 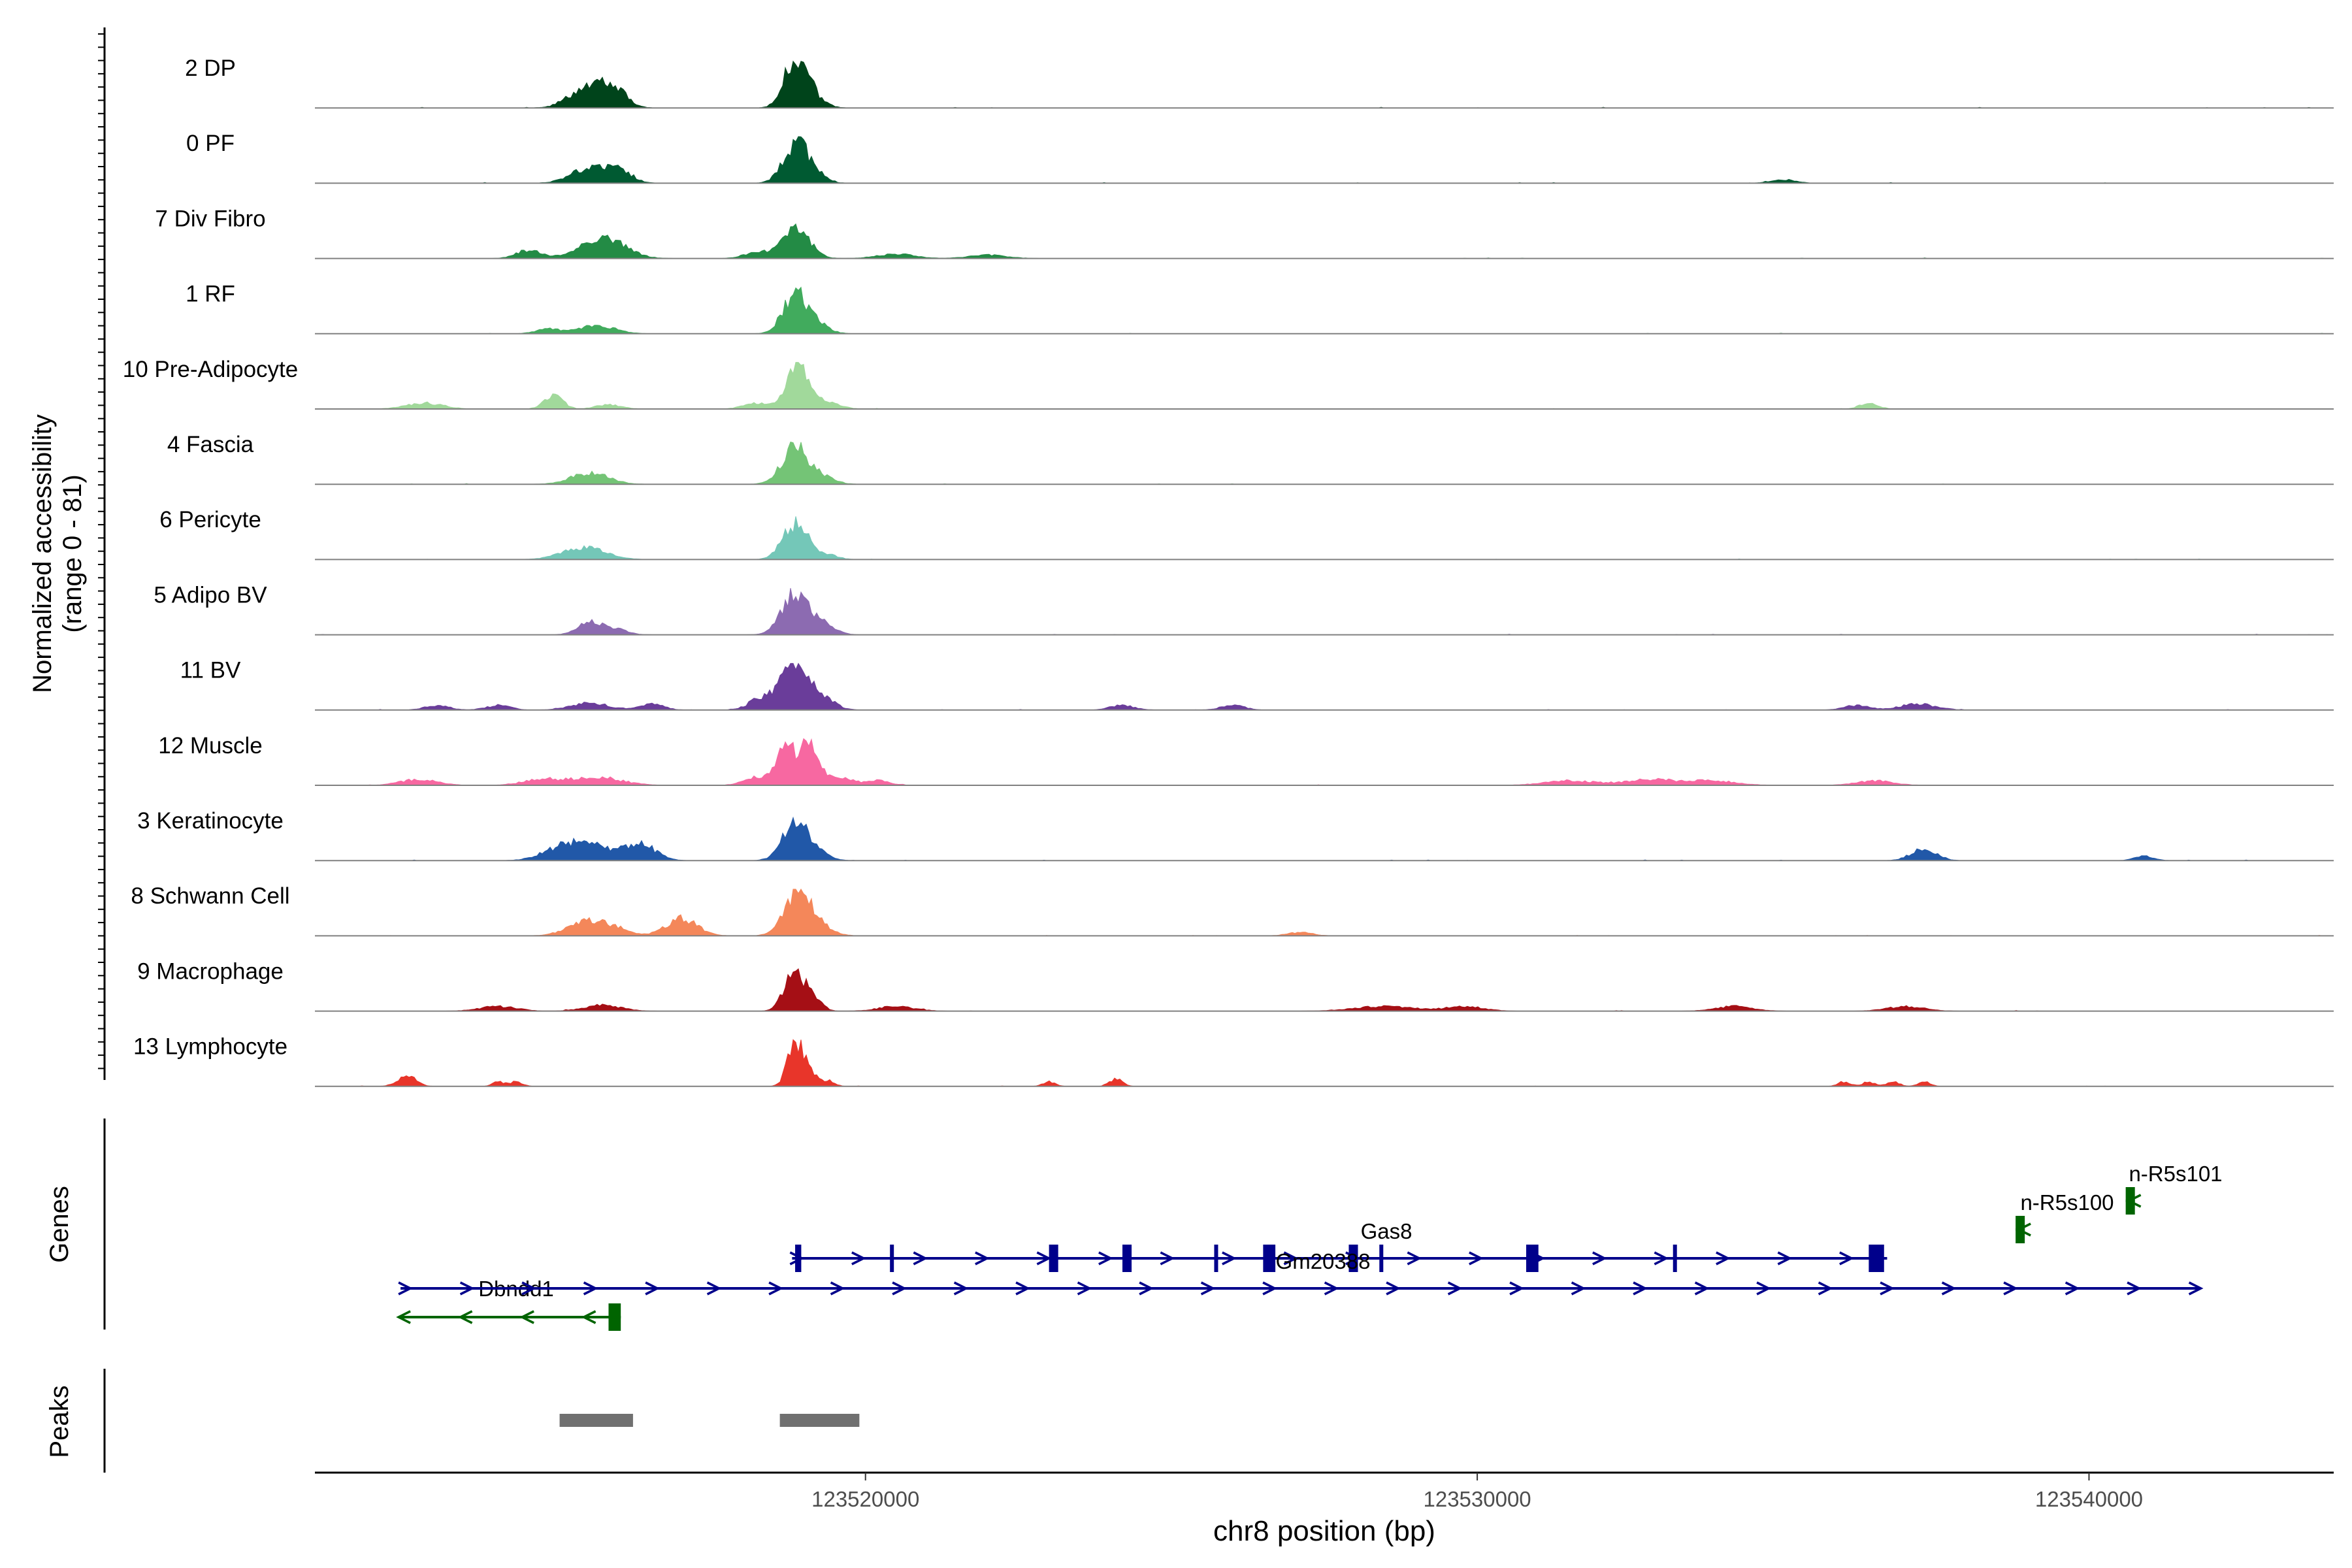 I want to click on x-axis: 123520000 123530000 123540000, so click(x=1324, y=1491).